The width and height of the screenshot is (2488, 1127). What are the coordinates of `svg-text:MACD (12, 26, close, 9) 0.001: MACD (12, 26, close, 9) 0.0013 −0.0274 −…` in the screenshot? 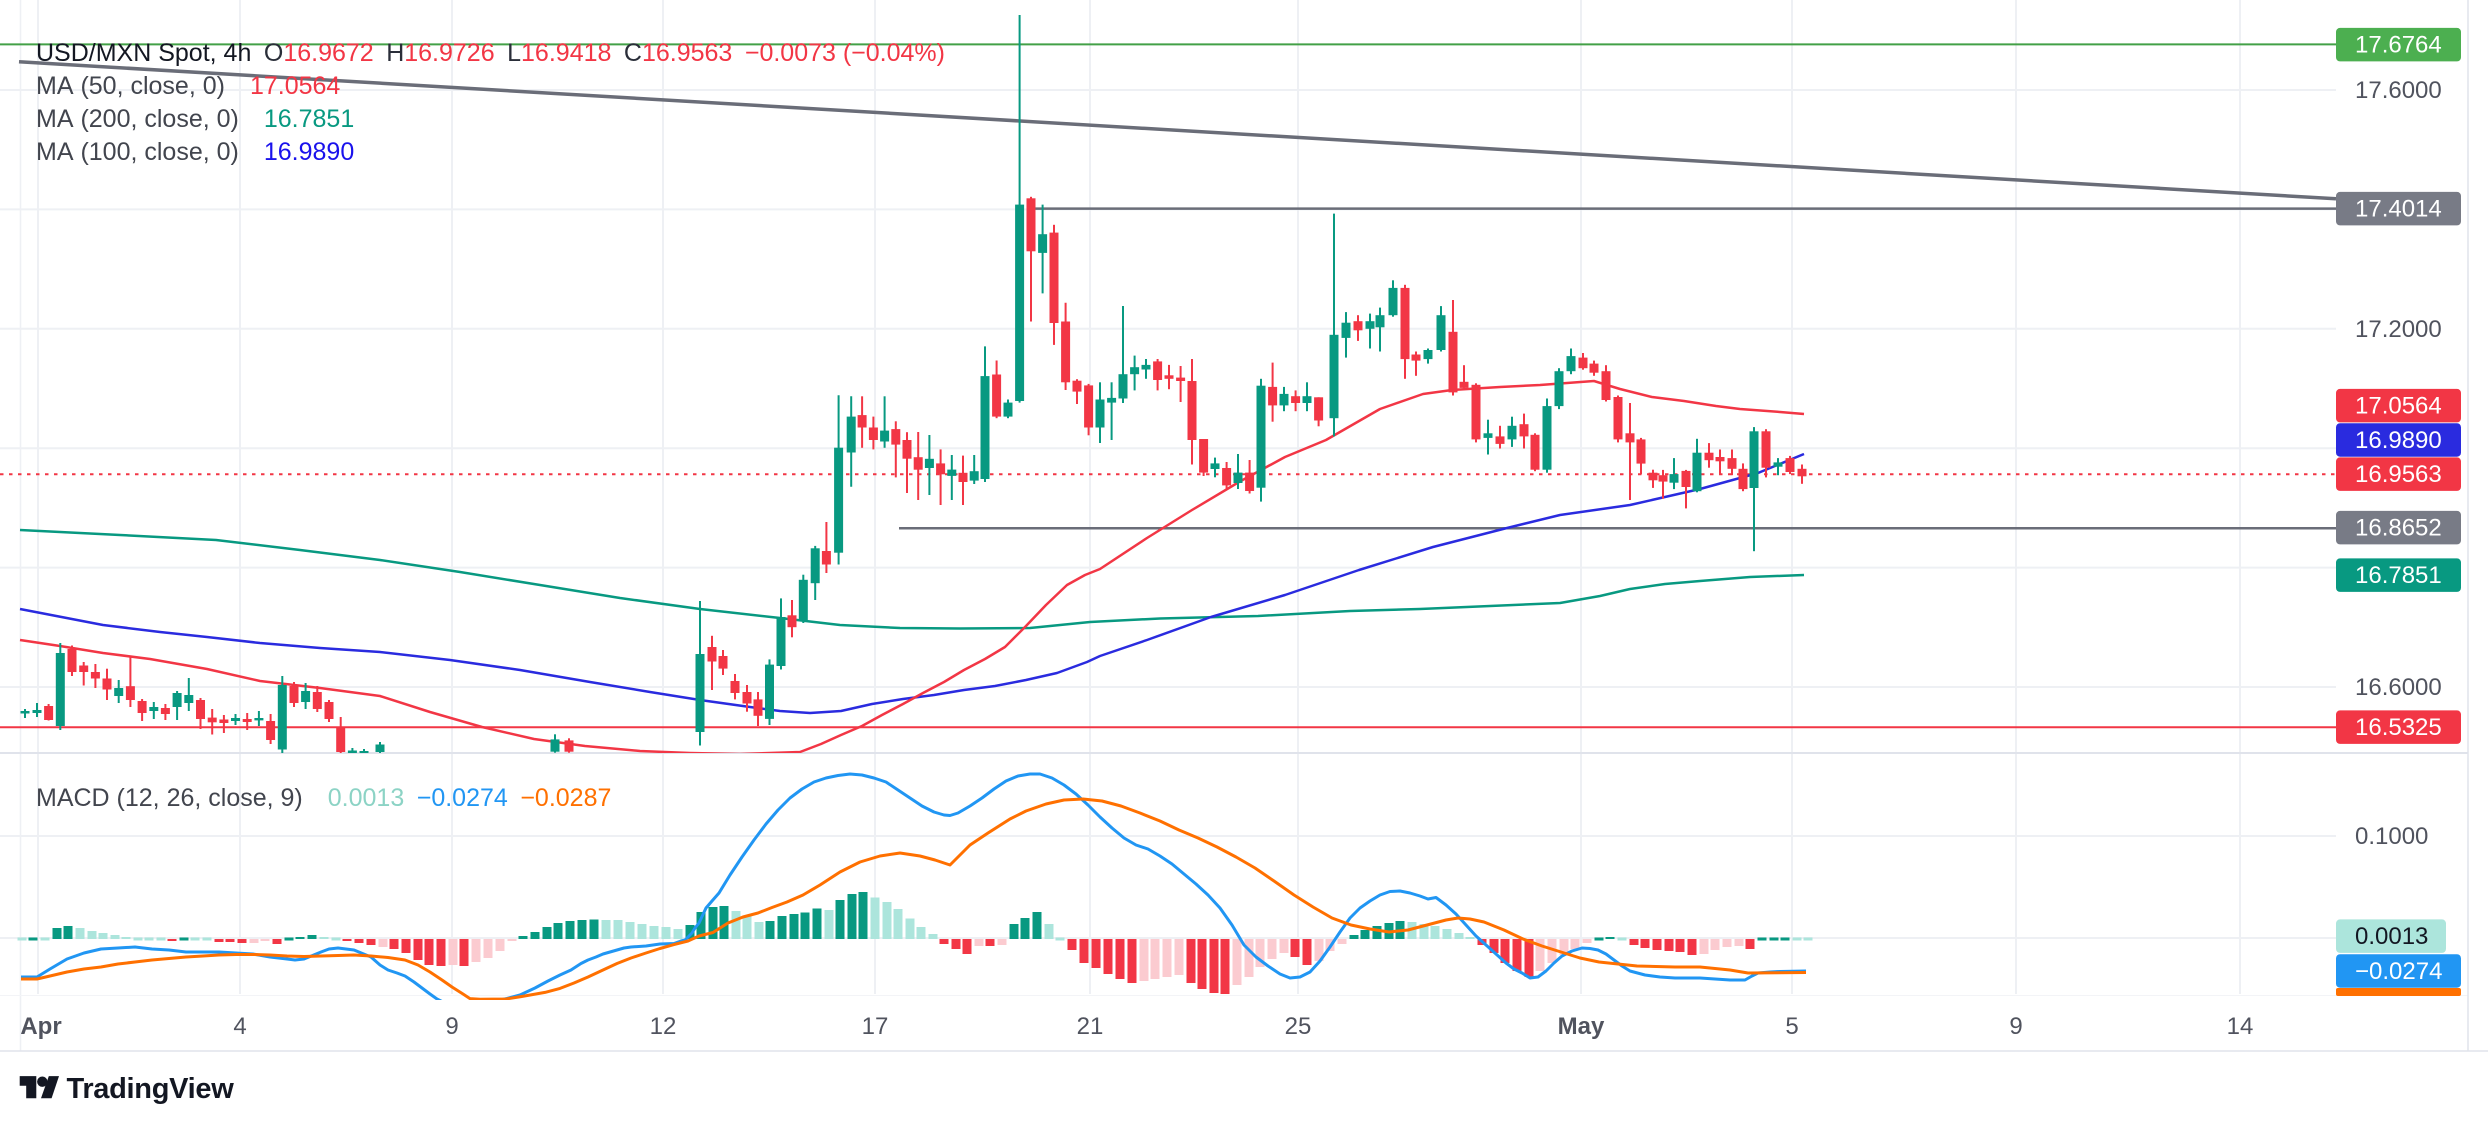 It's located at (323, 798).